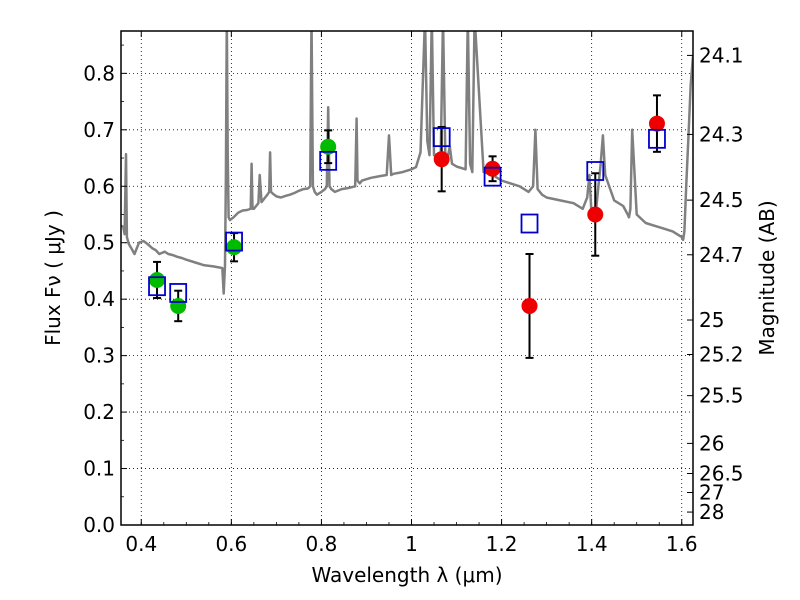 The height and width of the screenshot is (600, 800). What do you see at coordinates (682, 544) in the screenshot?
I see `x-tick-label: 1.6` at bounding box center [682, 544].